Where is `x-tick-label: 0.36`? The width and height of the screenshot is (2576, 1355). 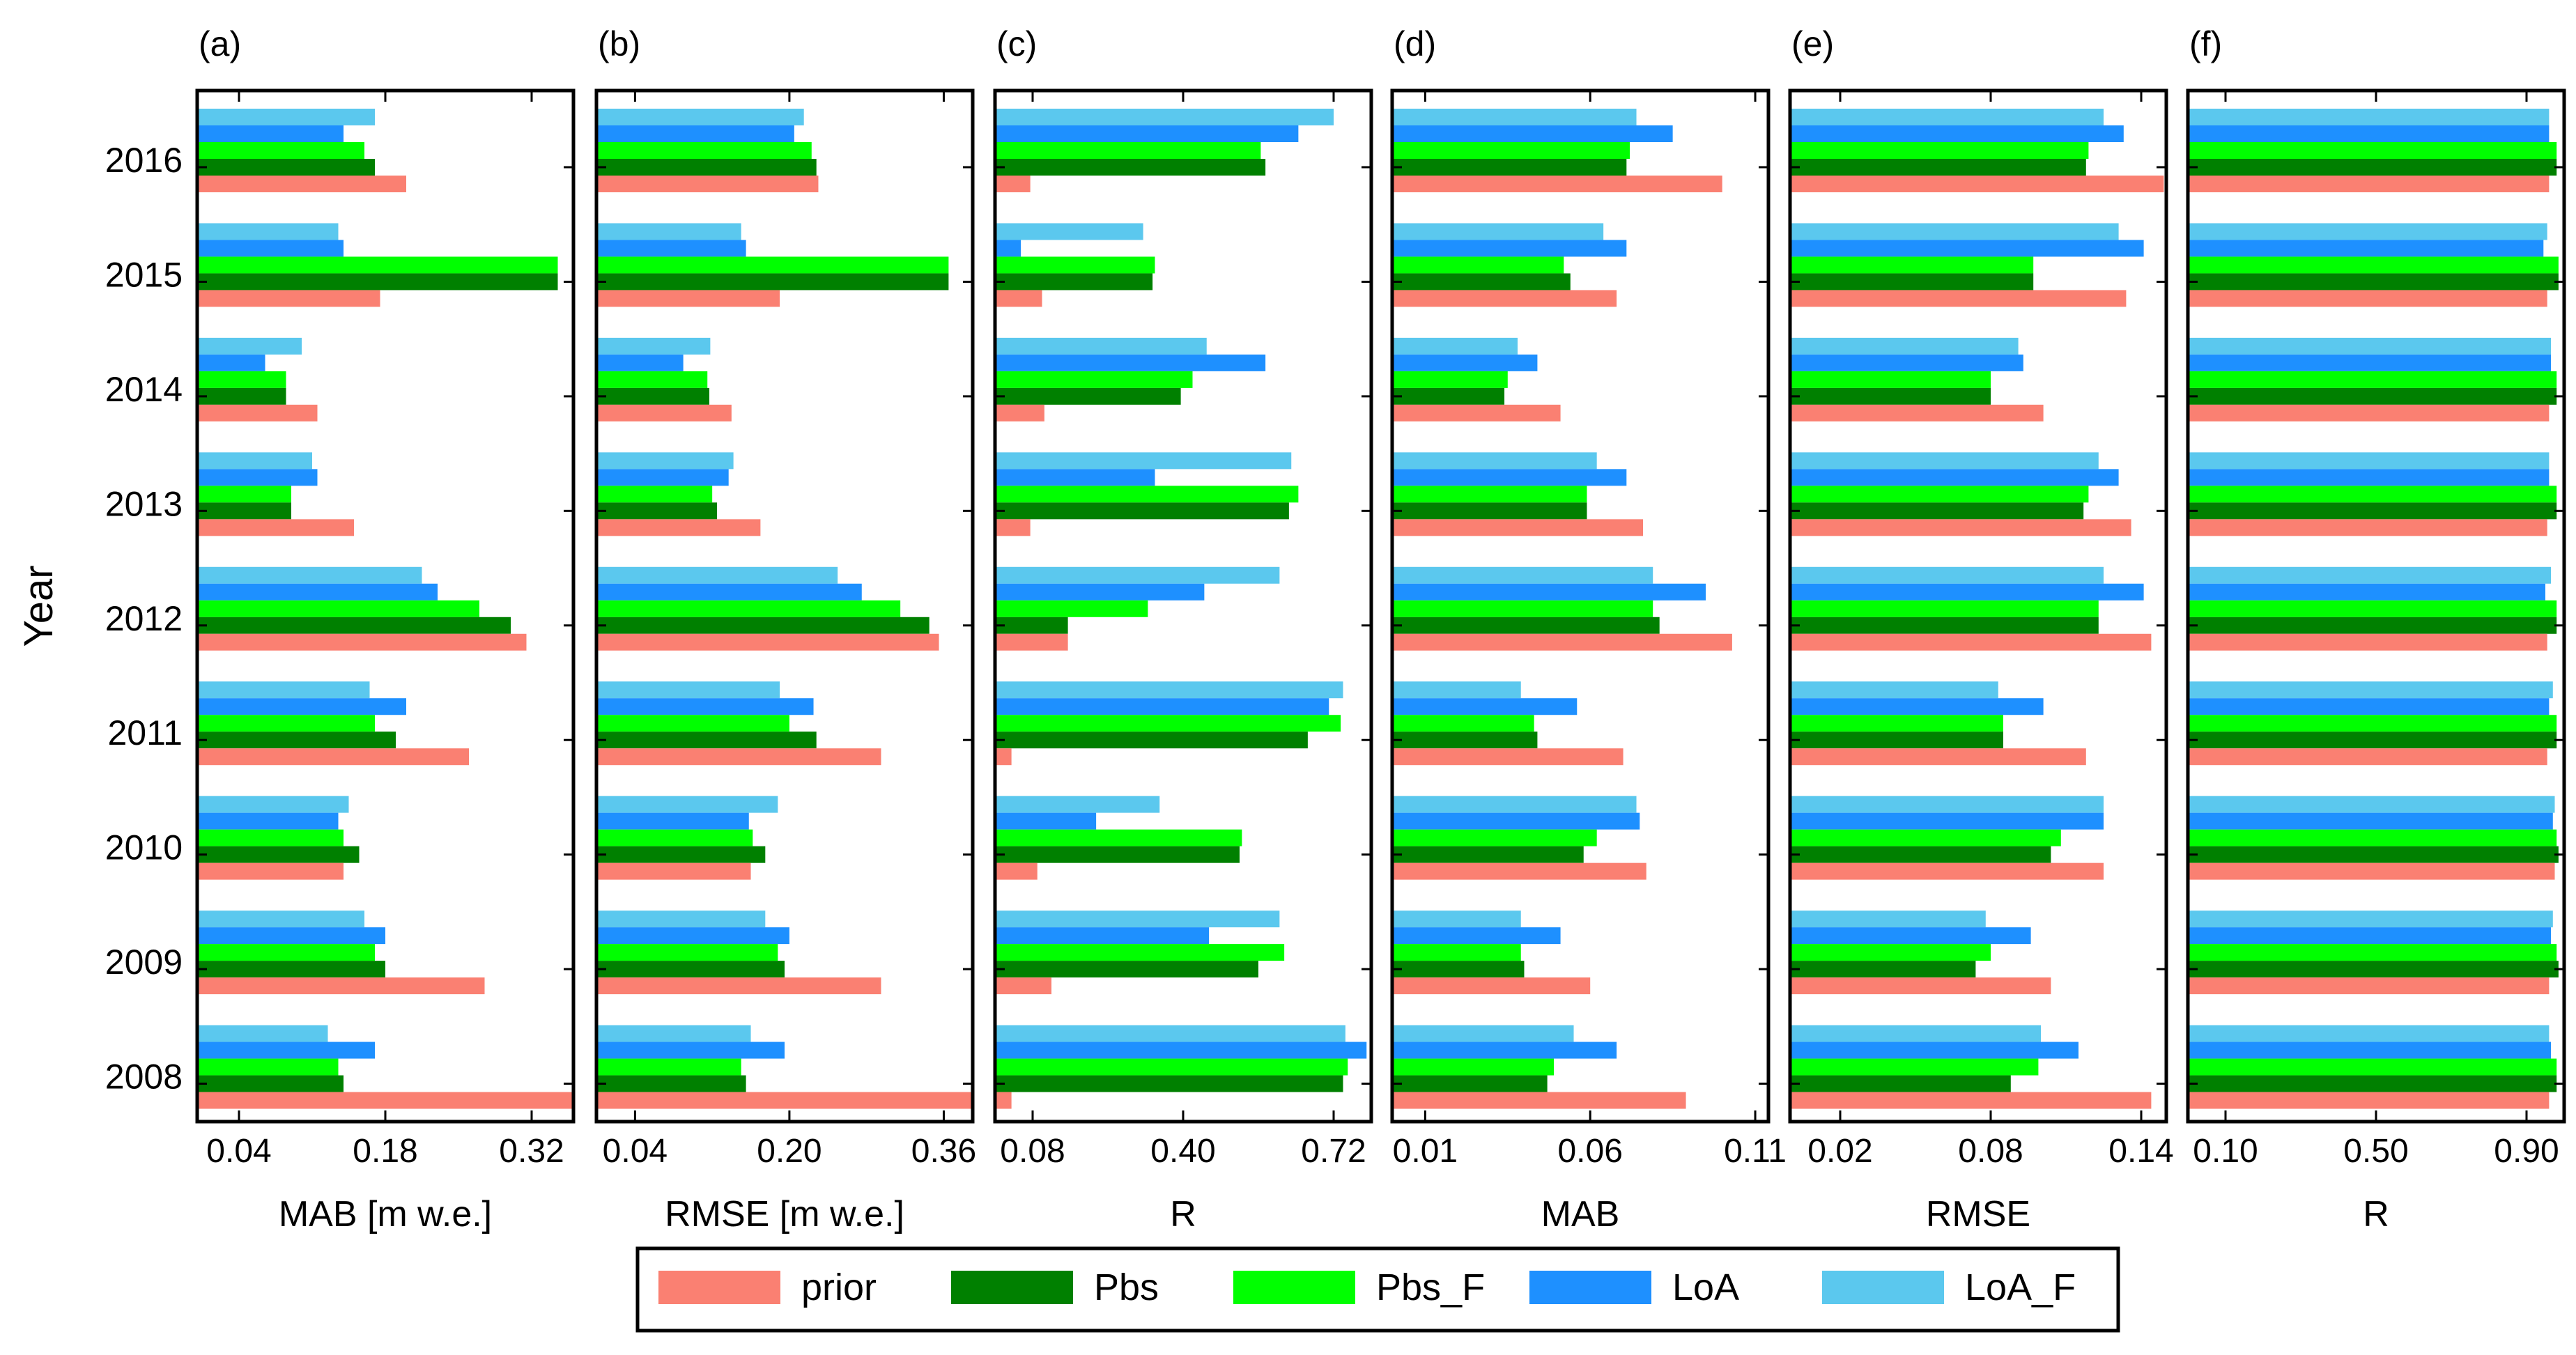 x-tick-label: 0.36 is located at coordinates (943, 1151).